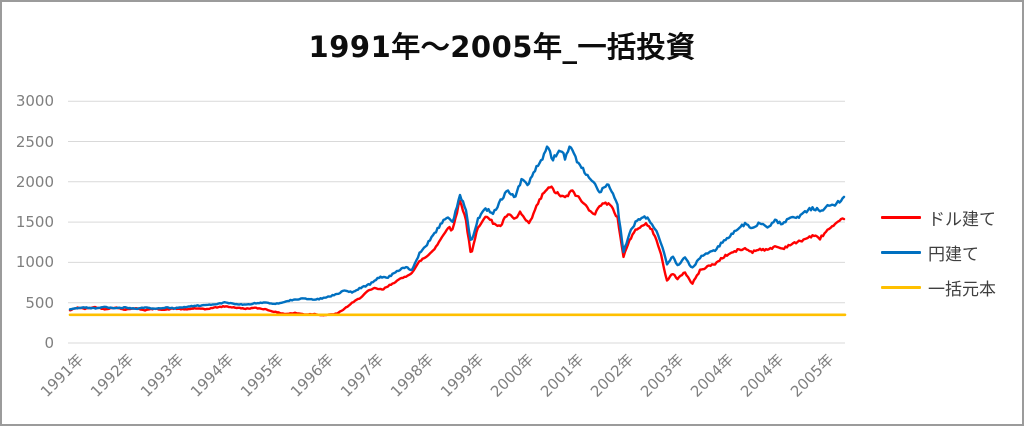  Describe the element at coordinates (34, 141) in the screenshot. I see `y-tick-label-2500: 2500` at that location.